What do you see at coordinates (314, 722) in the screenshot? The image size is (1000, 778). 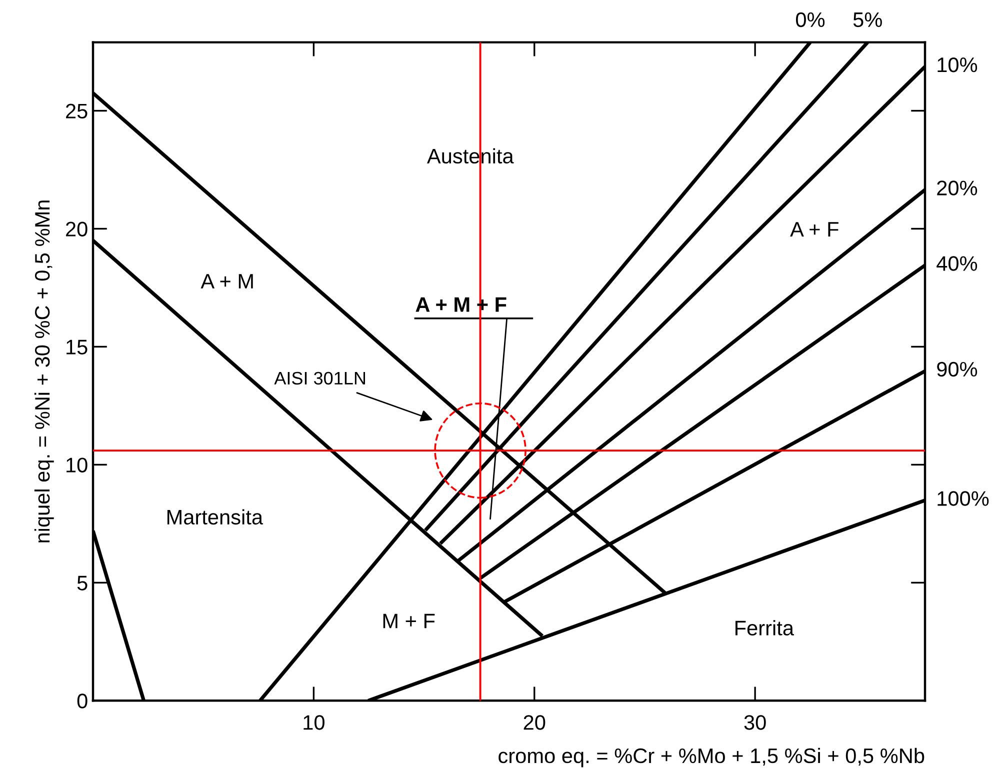 I see `x-tick-label: 10` at bounding box center [314, 722].